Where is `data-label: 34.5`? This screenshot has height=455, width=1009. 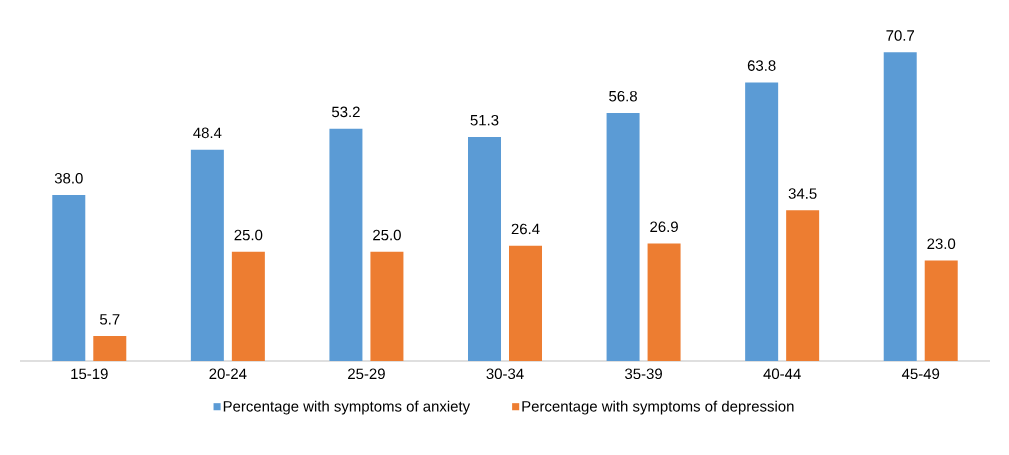
data-label: 34.5 is located at coordinates (802, 193).